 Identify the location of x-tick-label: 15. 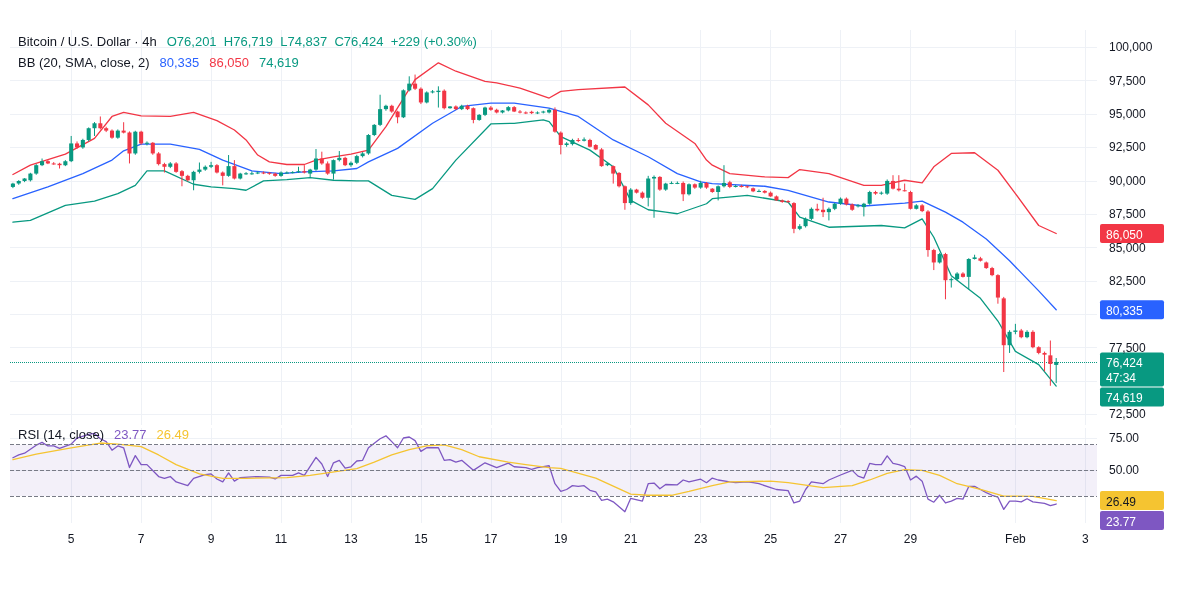
(421, 539).